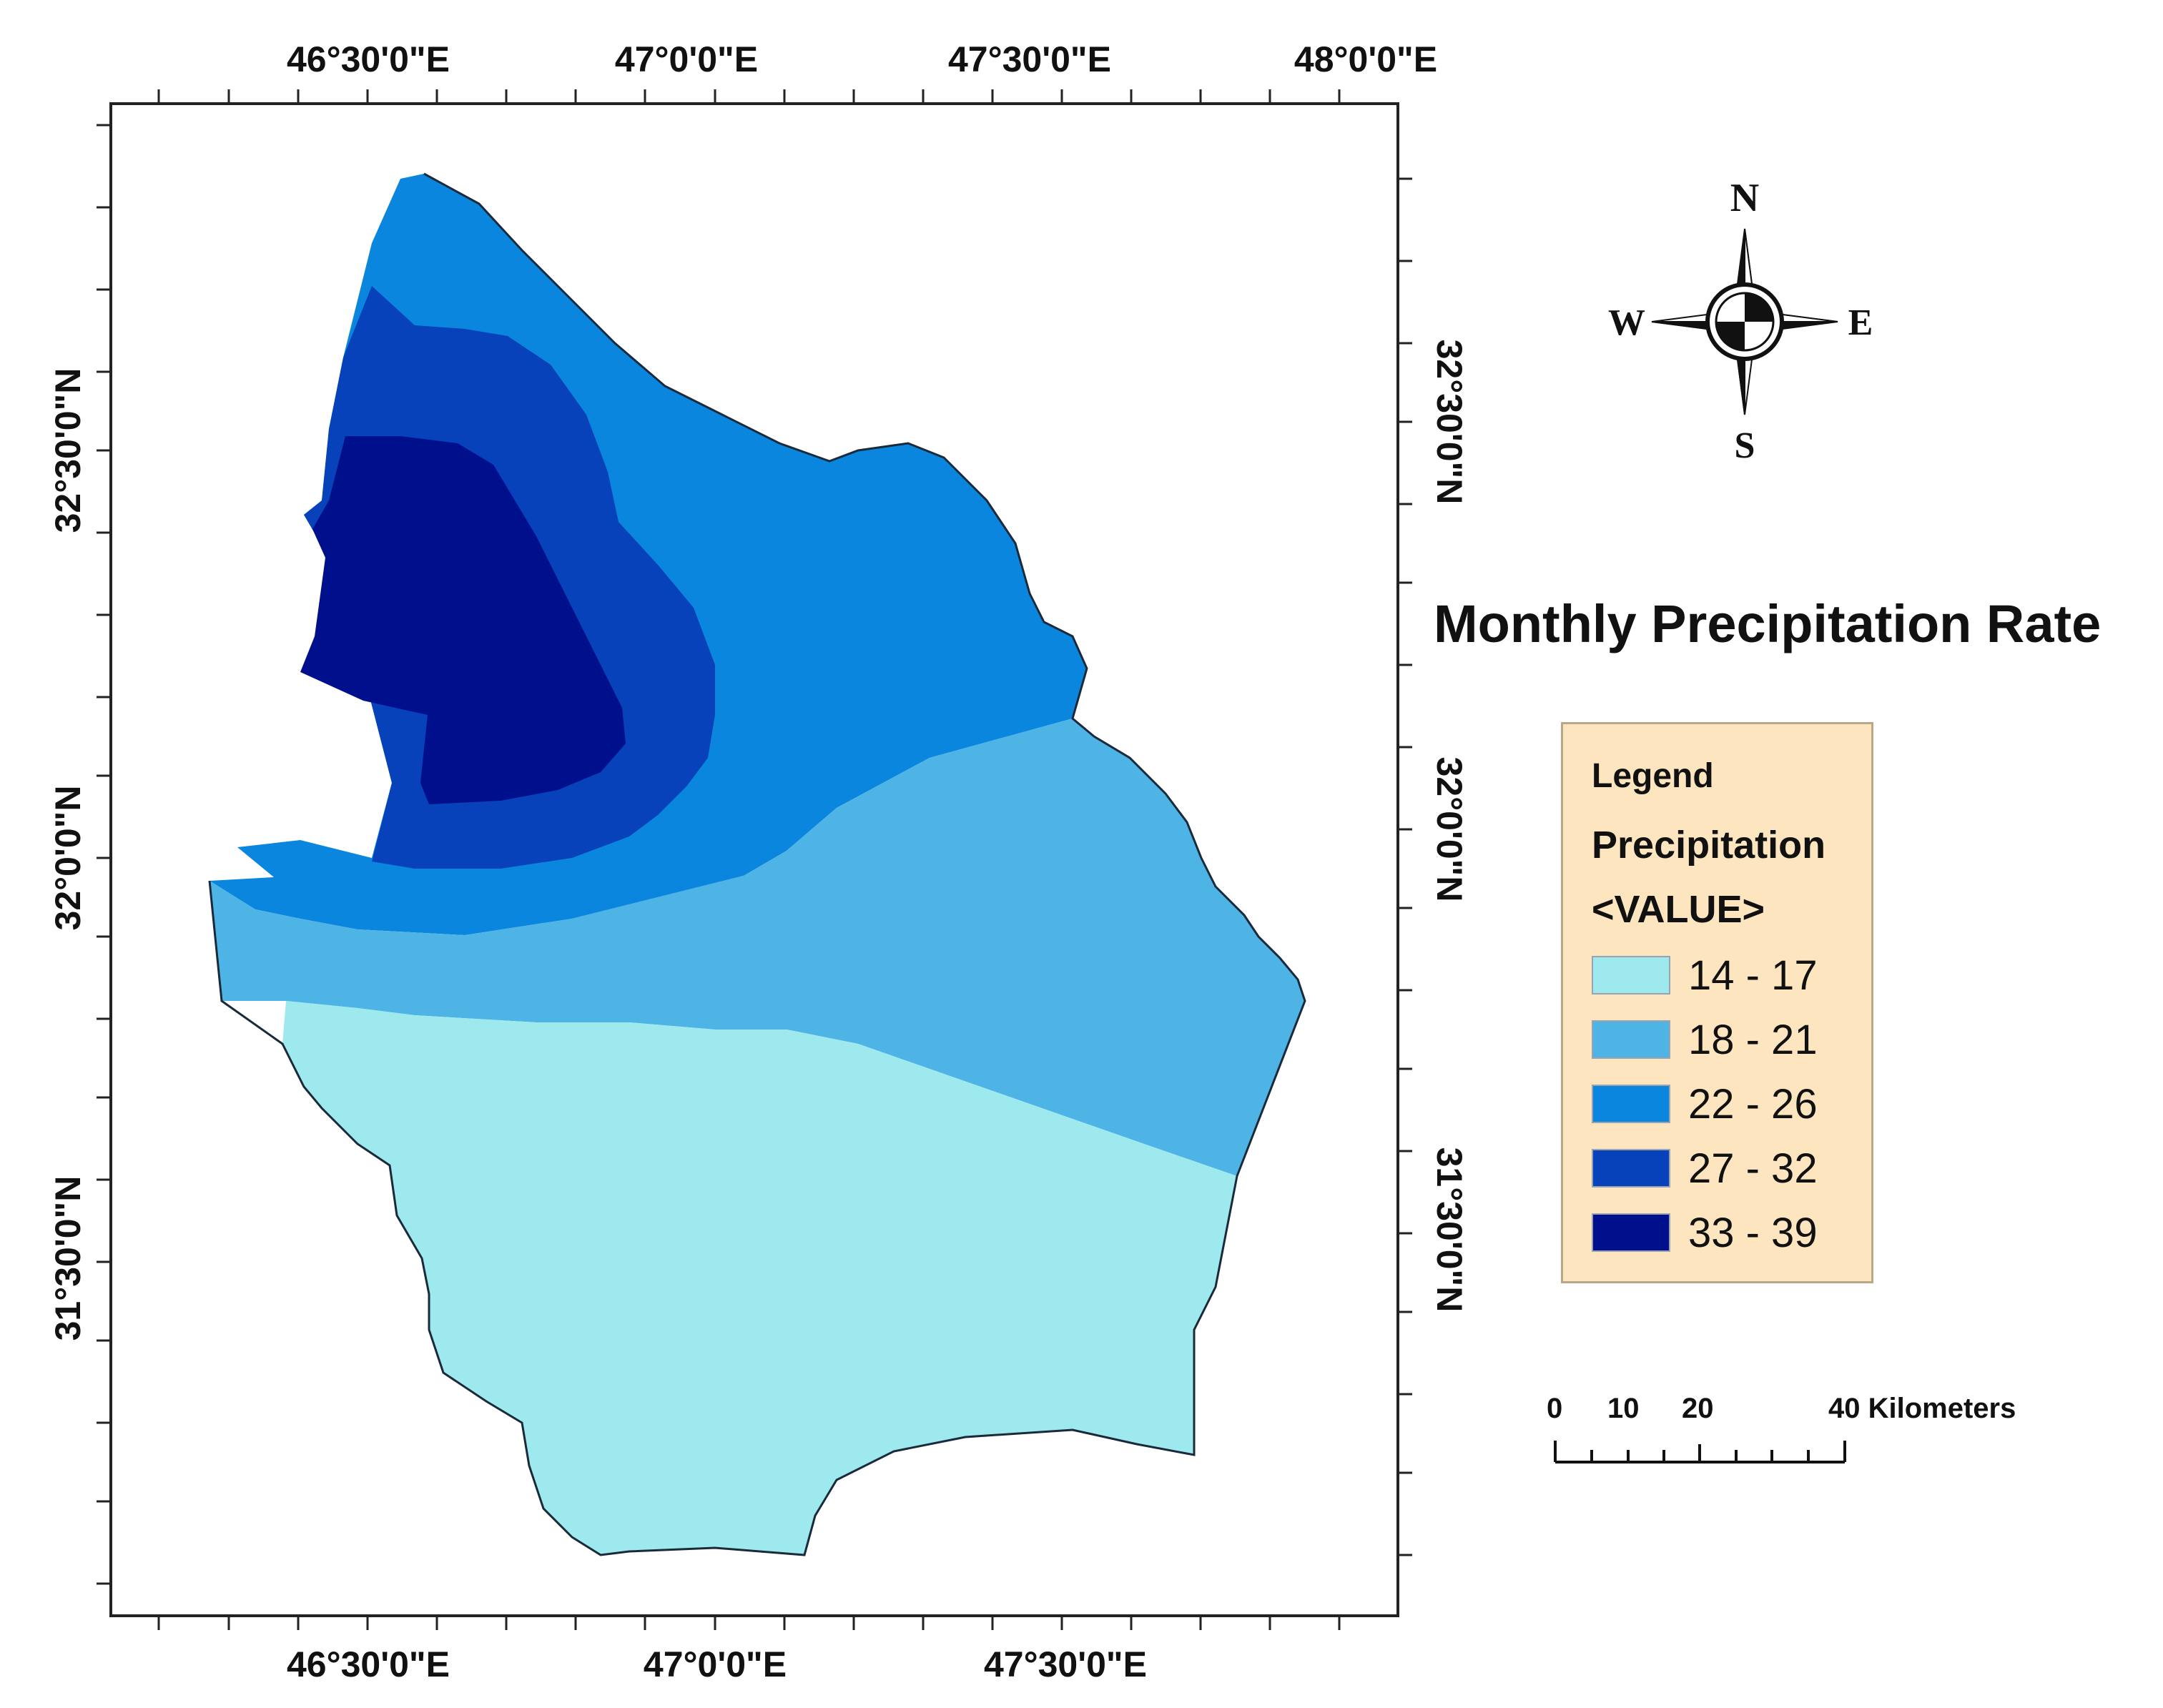 This screenshot has width=2163, height=1708. What do you see at coordinates (1744, 198) in the screenshot?
I see `compass-n-label: N` at bounding box center [1744, 198].